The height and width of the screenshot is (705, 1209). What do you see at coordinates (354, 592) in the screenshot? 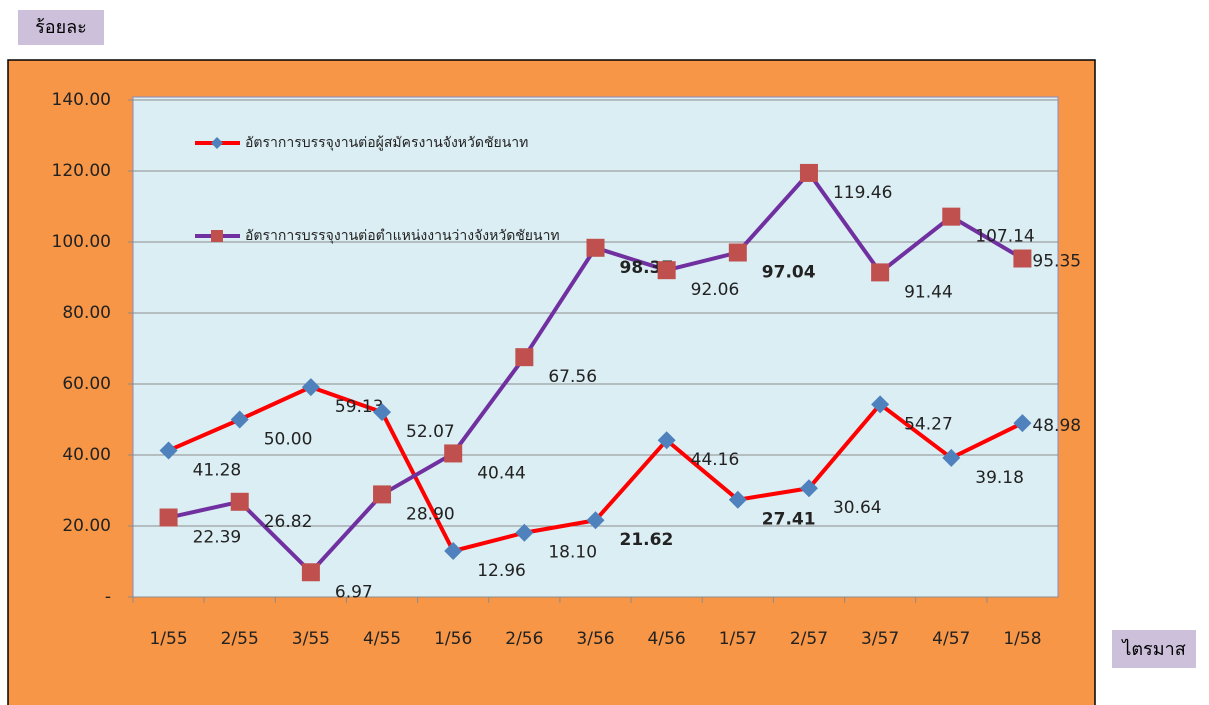
I see `value-label: 6.97` at bounding box center [354, 592].